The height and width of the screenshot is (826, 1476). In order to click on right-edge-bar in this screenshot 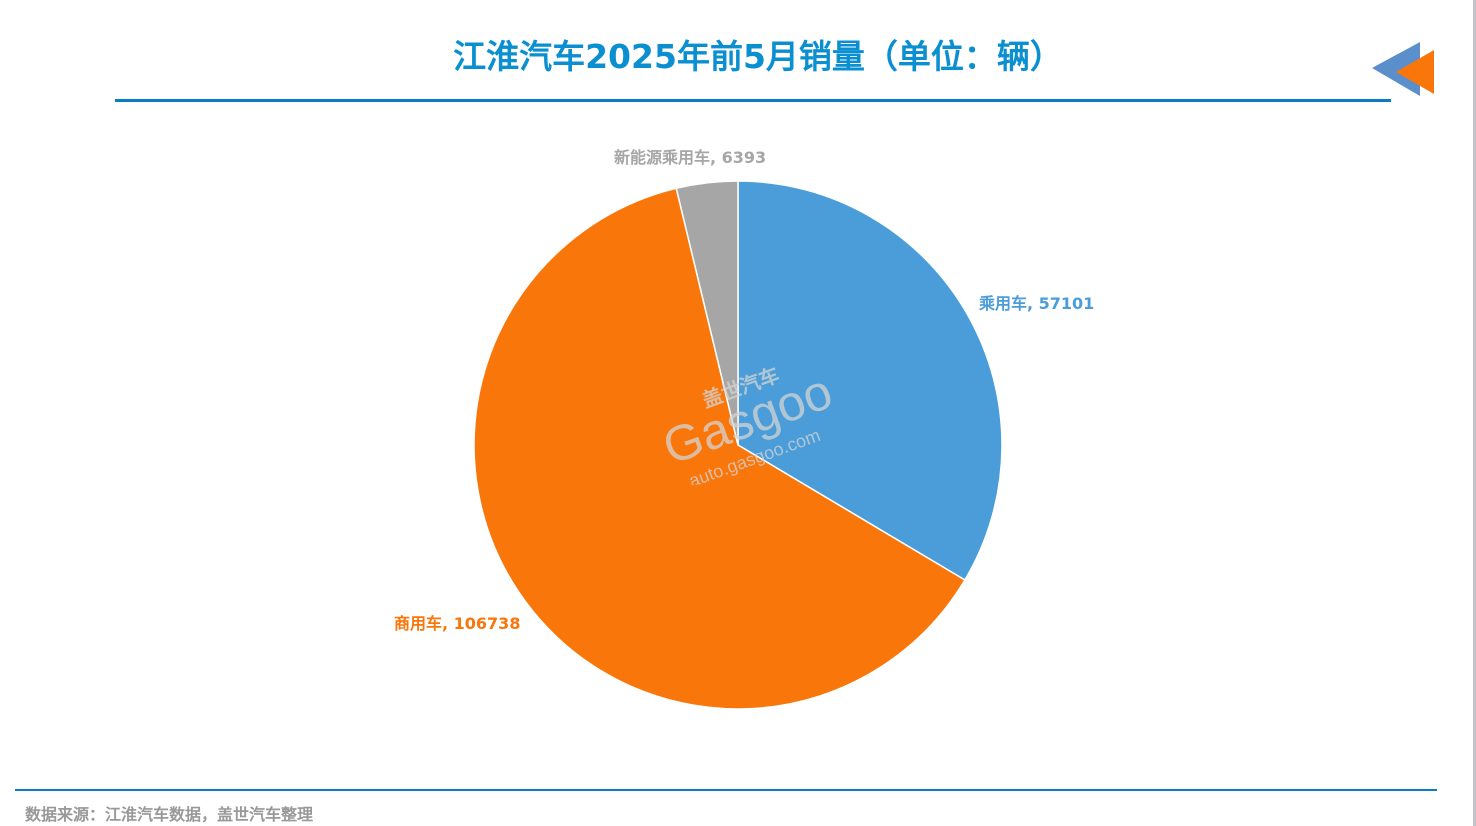, I will do `click(1474, 413)`.